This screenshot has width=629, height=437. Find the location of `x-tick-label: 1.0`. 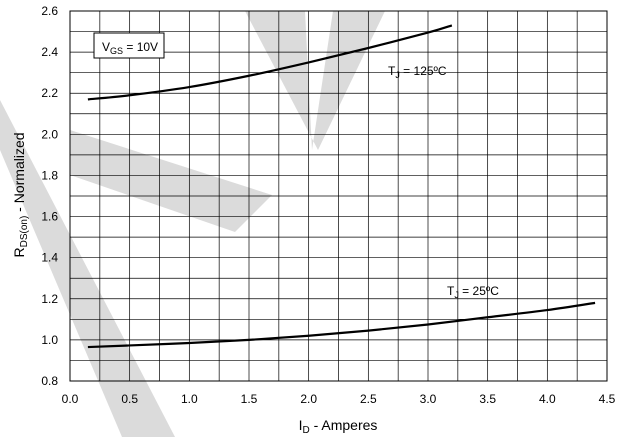

x-tick-label: 1.0 is located at coordinates (189, 399).